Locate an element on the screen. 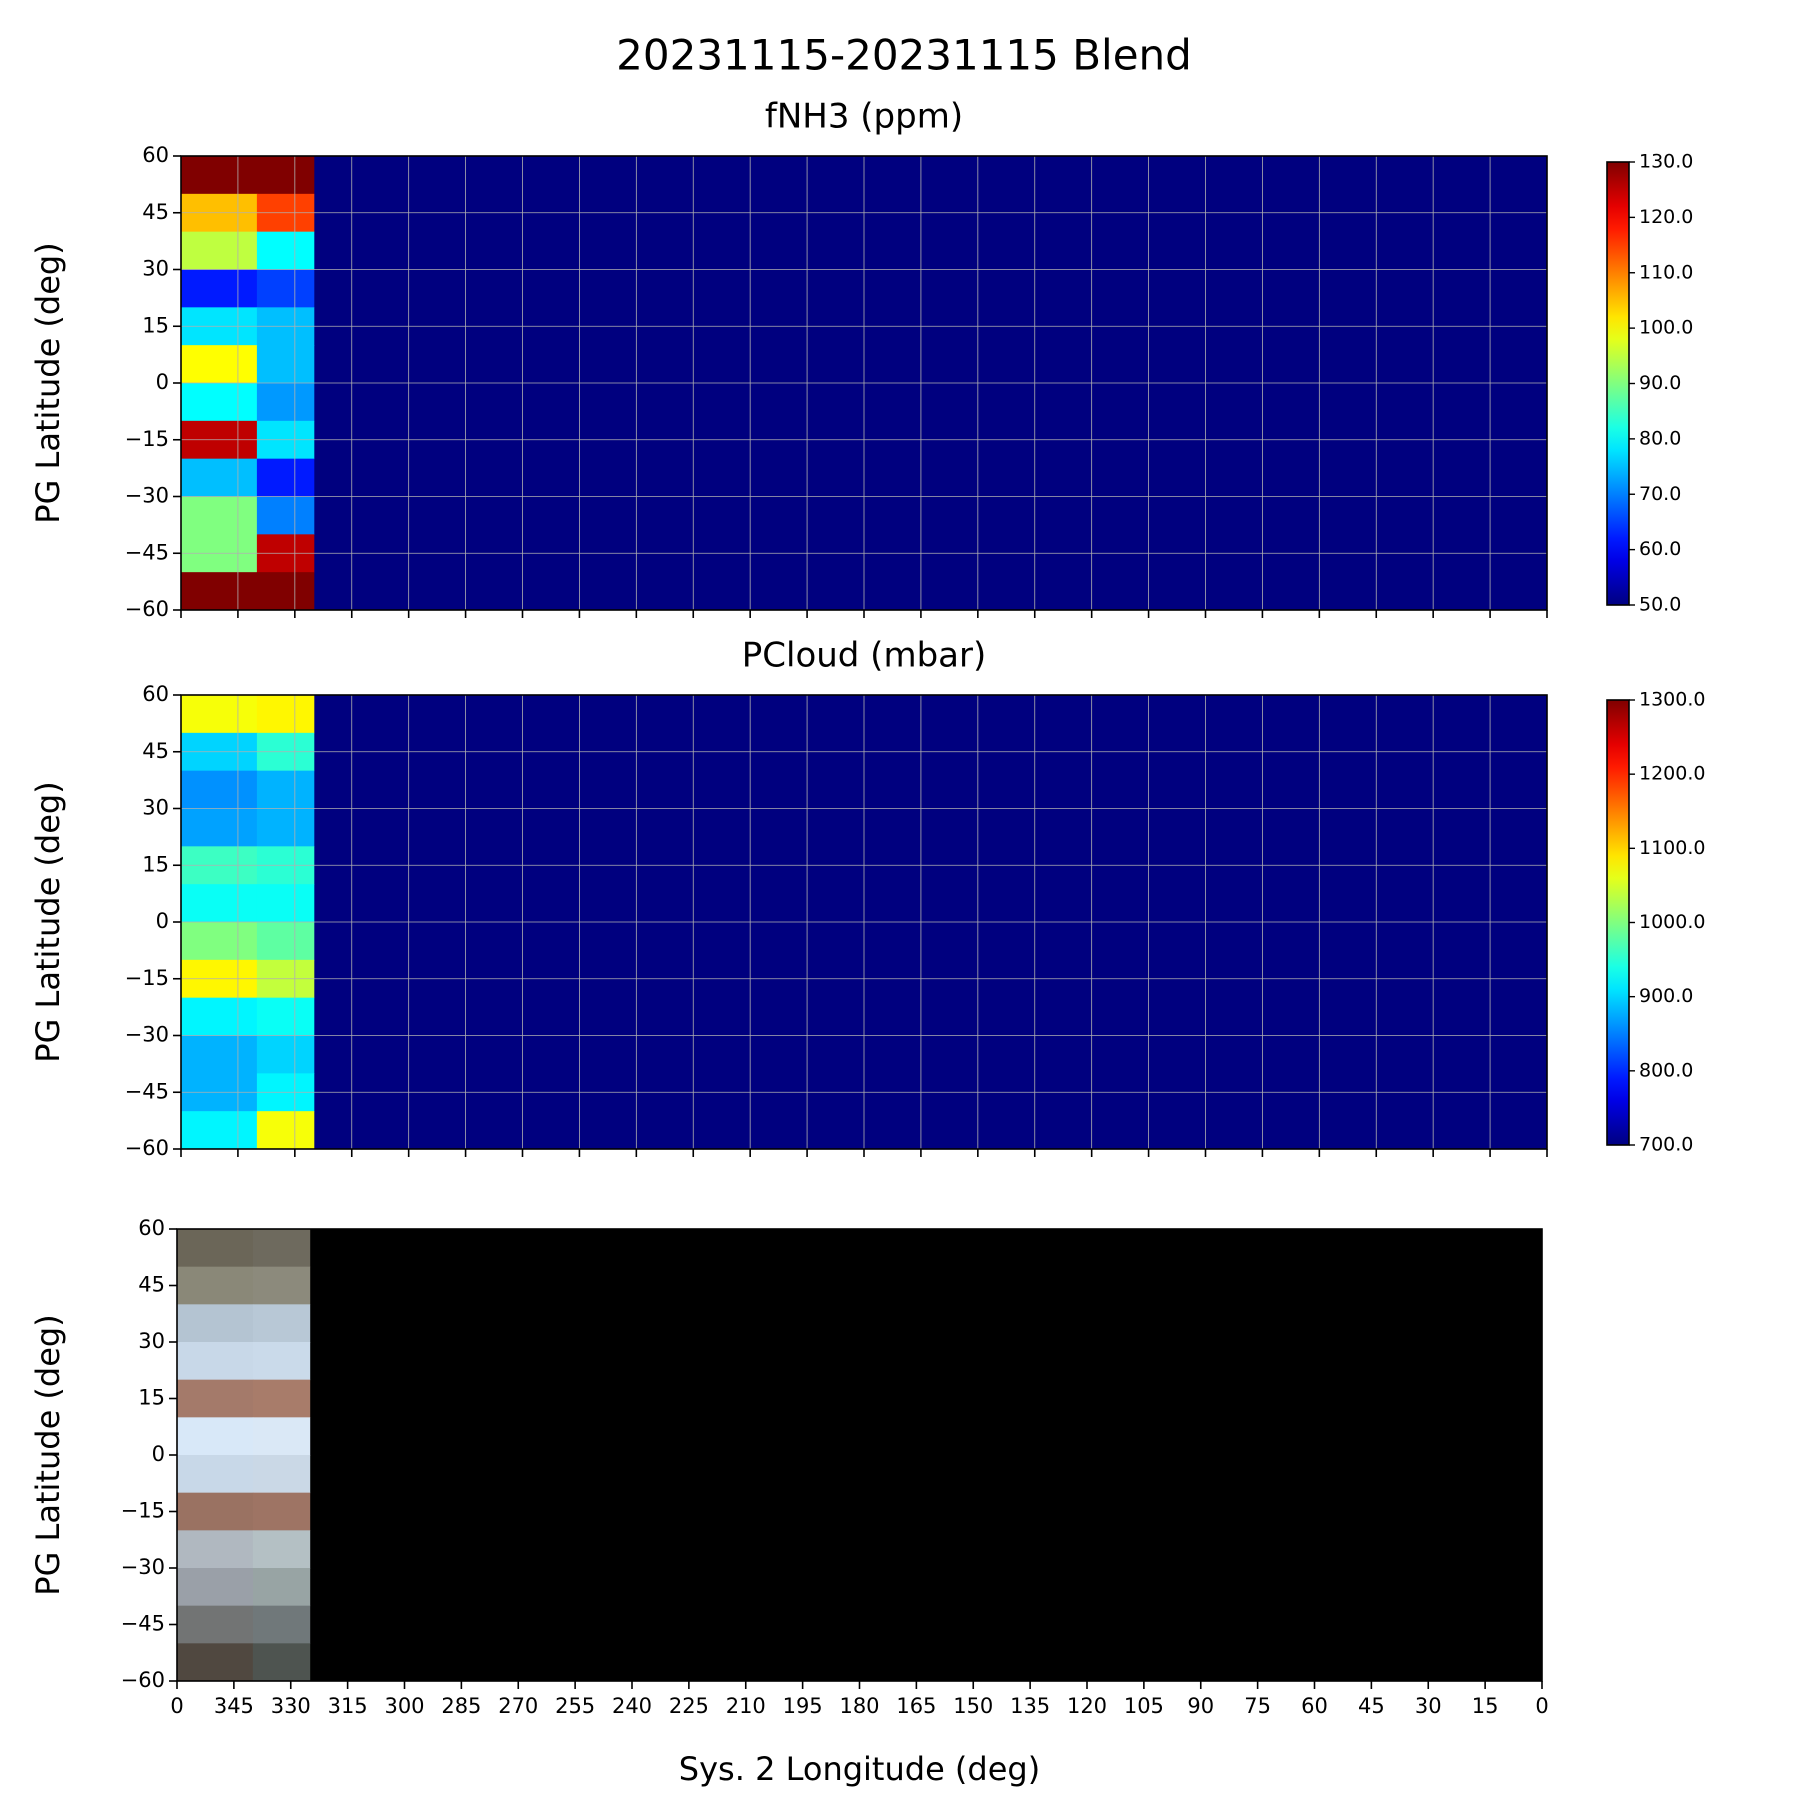  y-tick-label: −15 is located at coordinates (143, 1511).